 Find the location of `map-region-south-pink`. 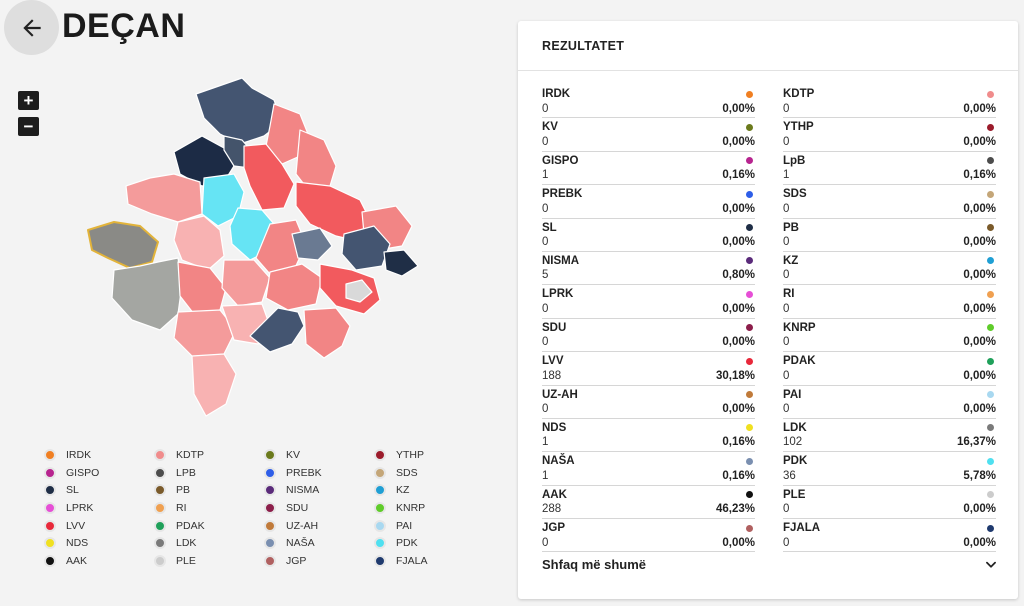

map-region-south-pink is located at coordinates (327, 333).